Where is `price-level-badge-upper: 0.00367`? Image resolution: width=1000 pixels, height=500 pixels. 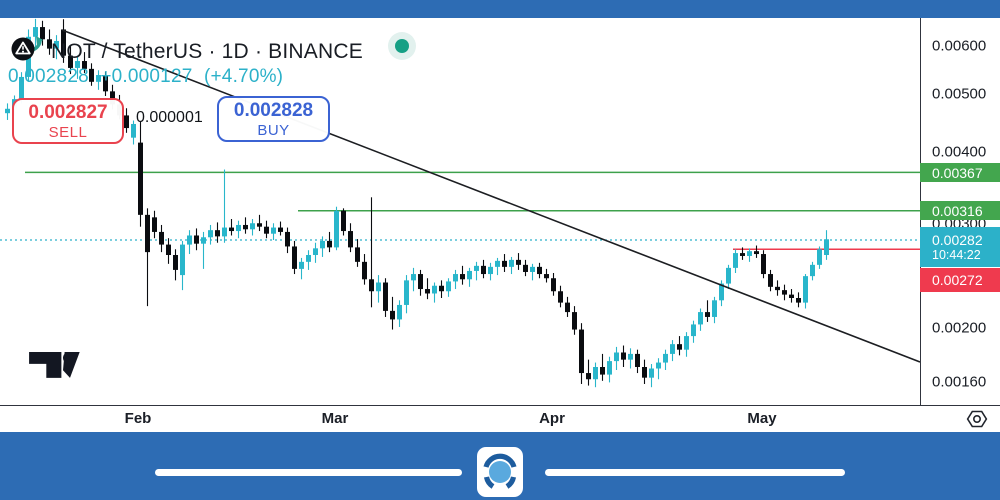
price-level-badge-upper: 0.00367 is located at coordinates (960, 172).